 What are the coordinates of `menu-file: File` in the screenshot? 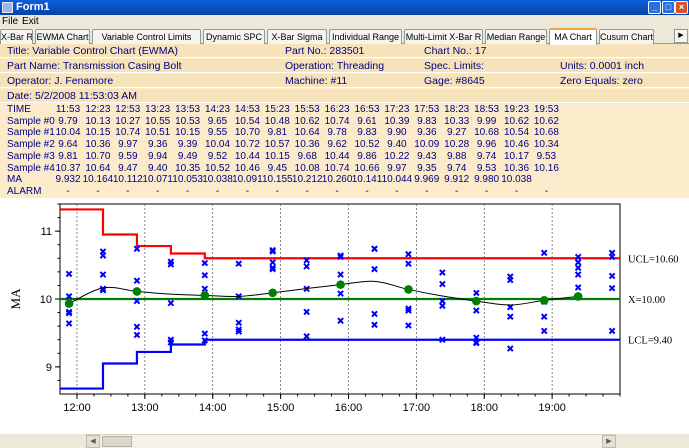 It's located at (10, 21).